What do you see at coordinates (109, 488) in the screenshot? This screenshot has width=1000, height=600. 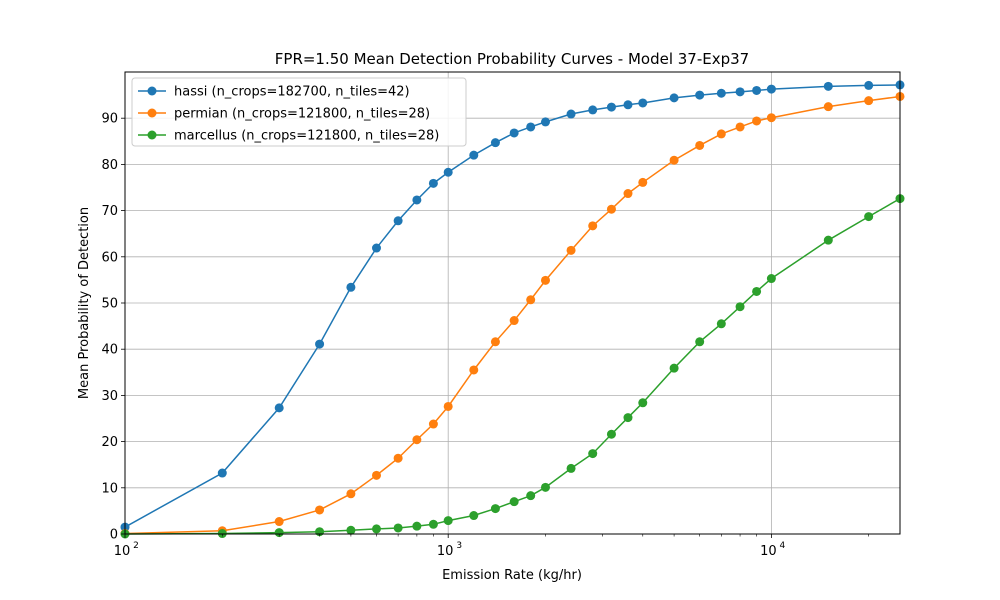 I see `y-tick-label: 10` at bounding box center [109, 488].